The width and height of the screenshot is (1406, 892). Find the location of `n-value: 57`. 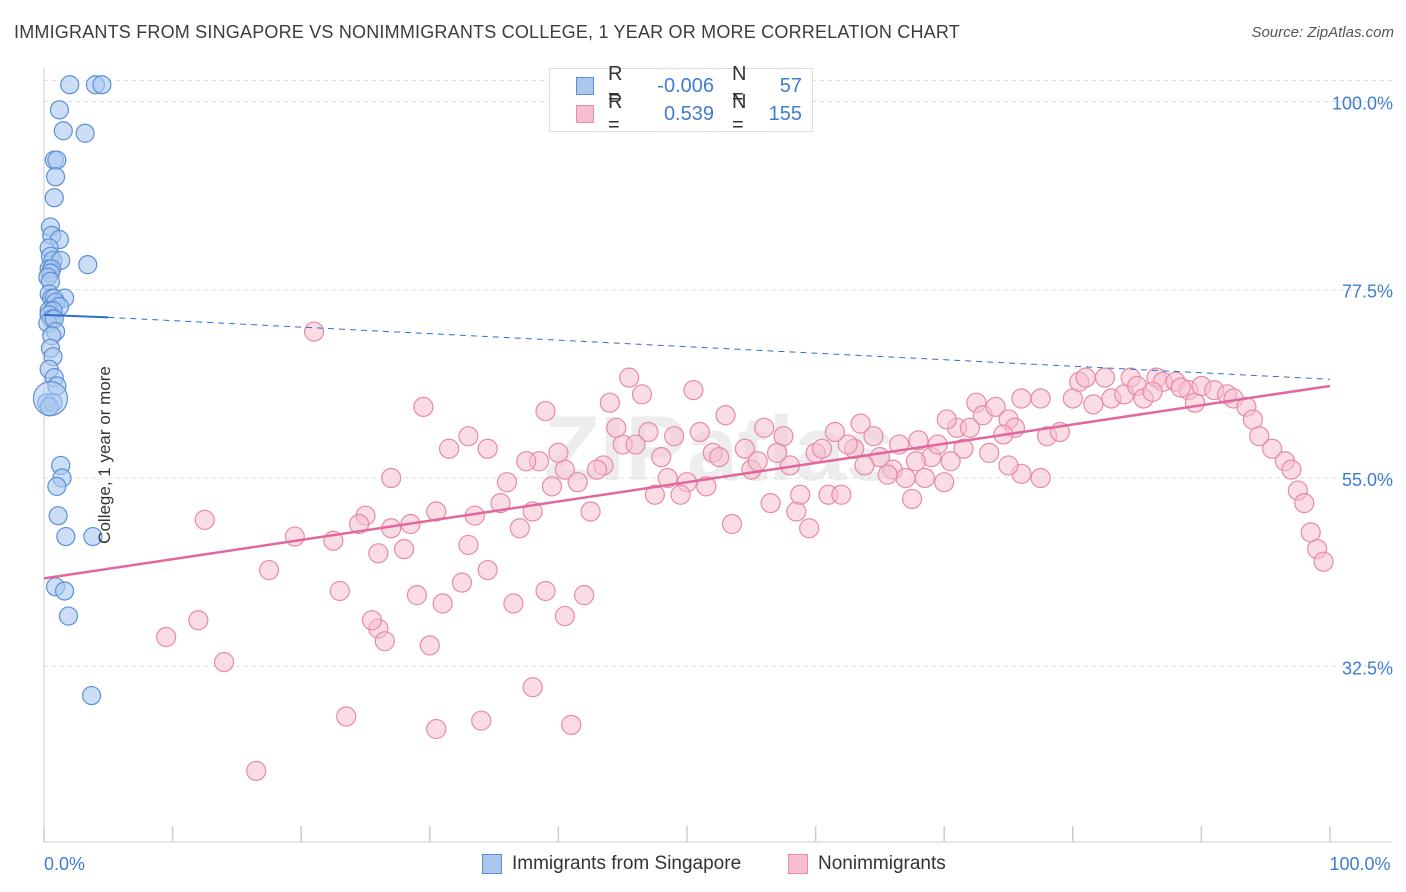

n-value: 57 is located at coordinates (790, 85).